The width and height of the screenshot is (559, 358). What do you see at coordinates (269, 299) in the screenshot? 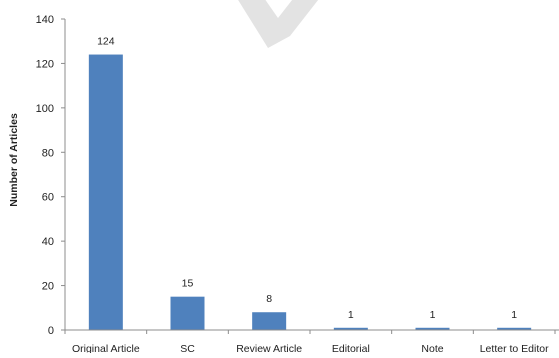
I see `data-label: 8` at bounding box center [269, 299].